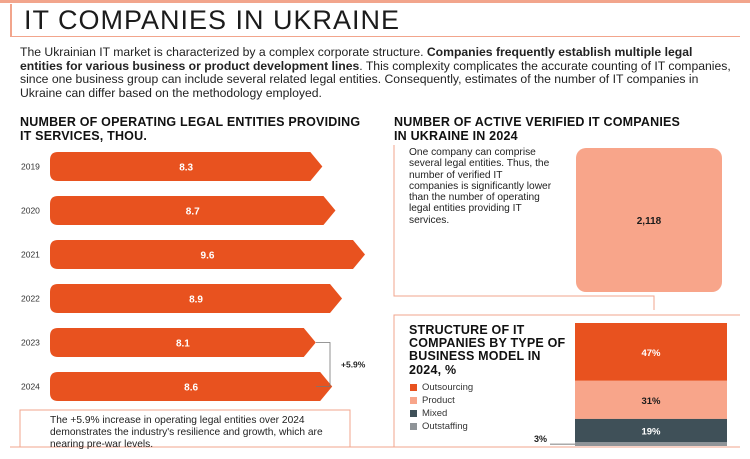 This screenshot has height=459, width=750. What do you see at coordinates (445, 426) in the screenshot?
I see `legend-label-outstaffing: Outstaffing` at bounding box center [445, 426].